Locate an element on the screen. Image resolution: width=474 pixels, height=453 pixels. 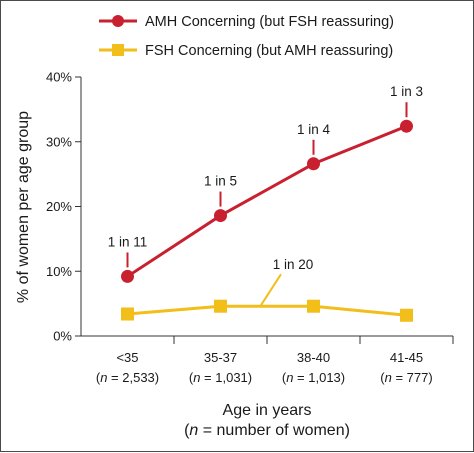
x-axis-title-rest: = number of women) is located at coordinates (274, 430).